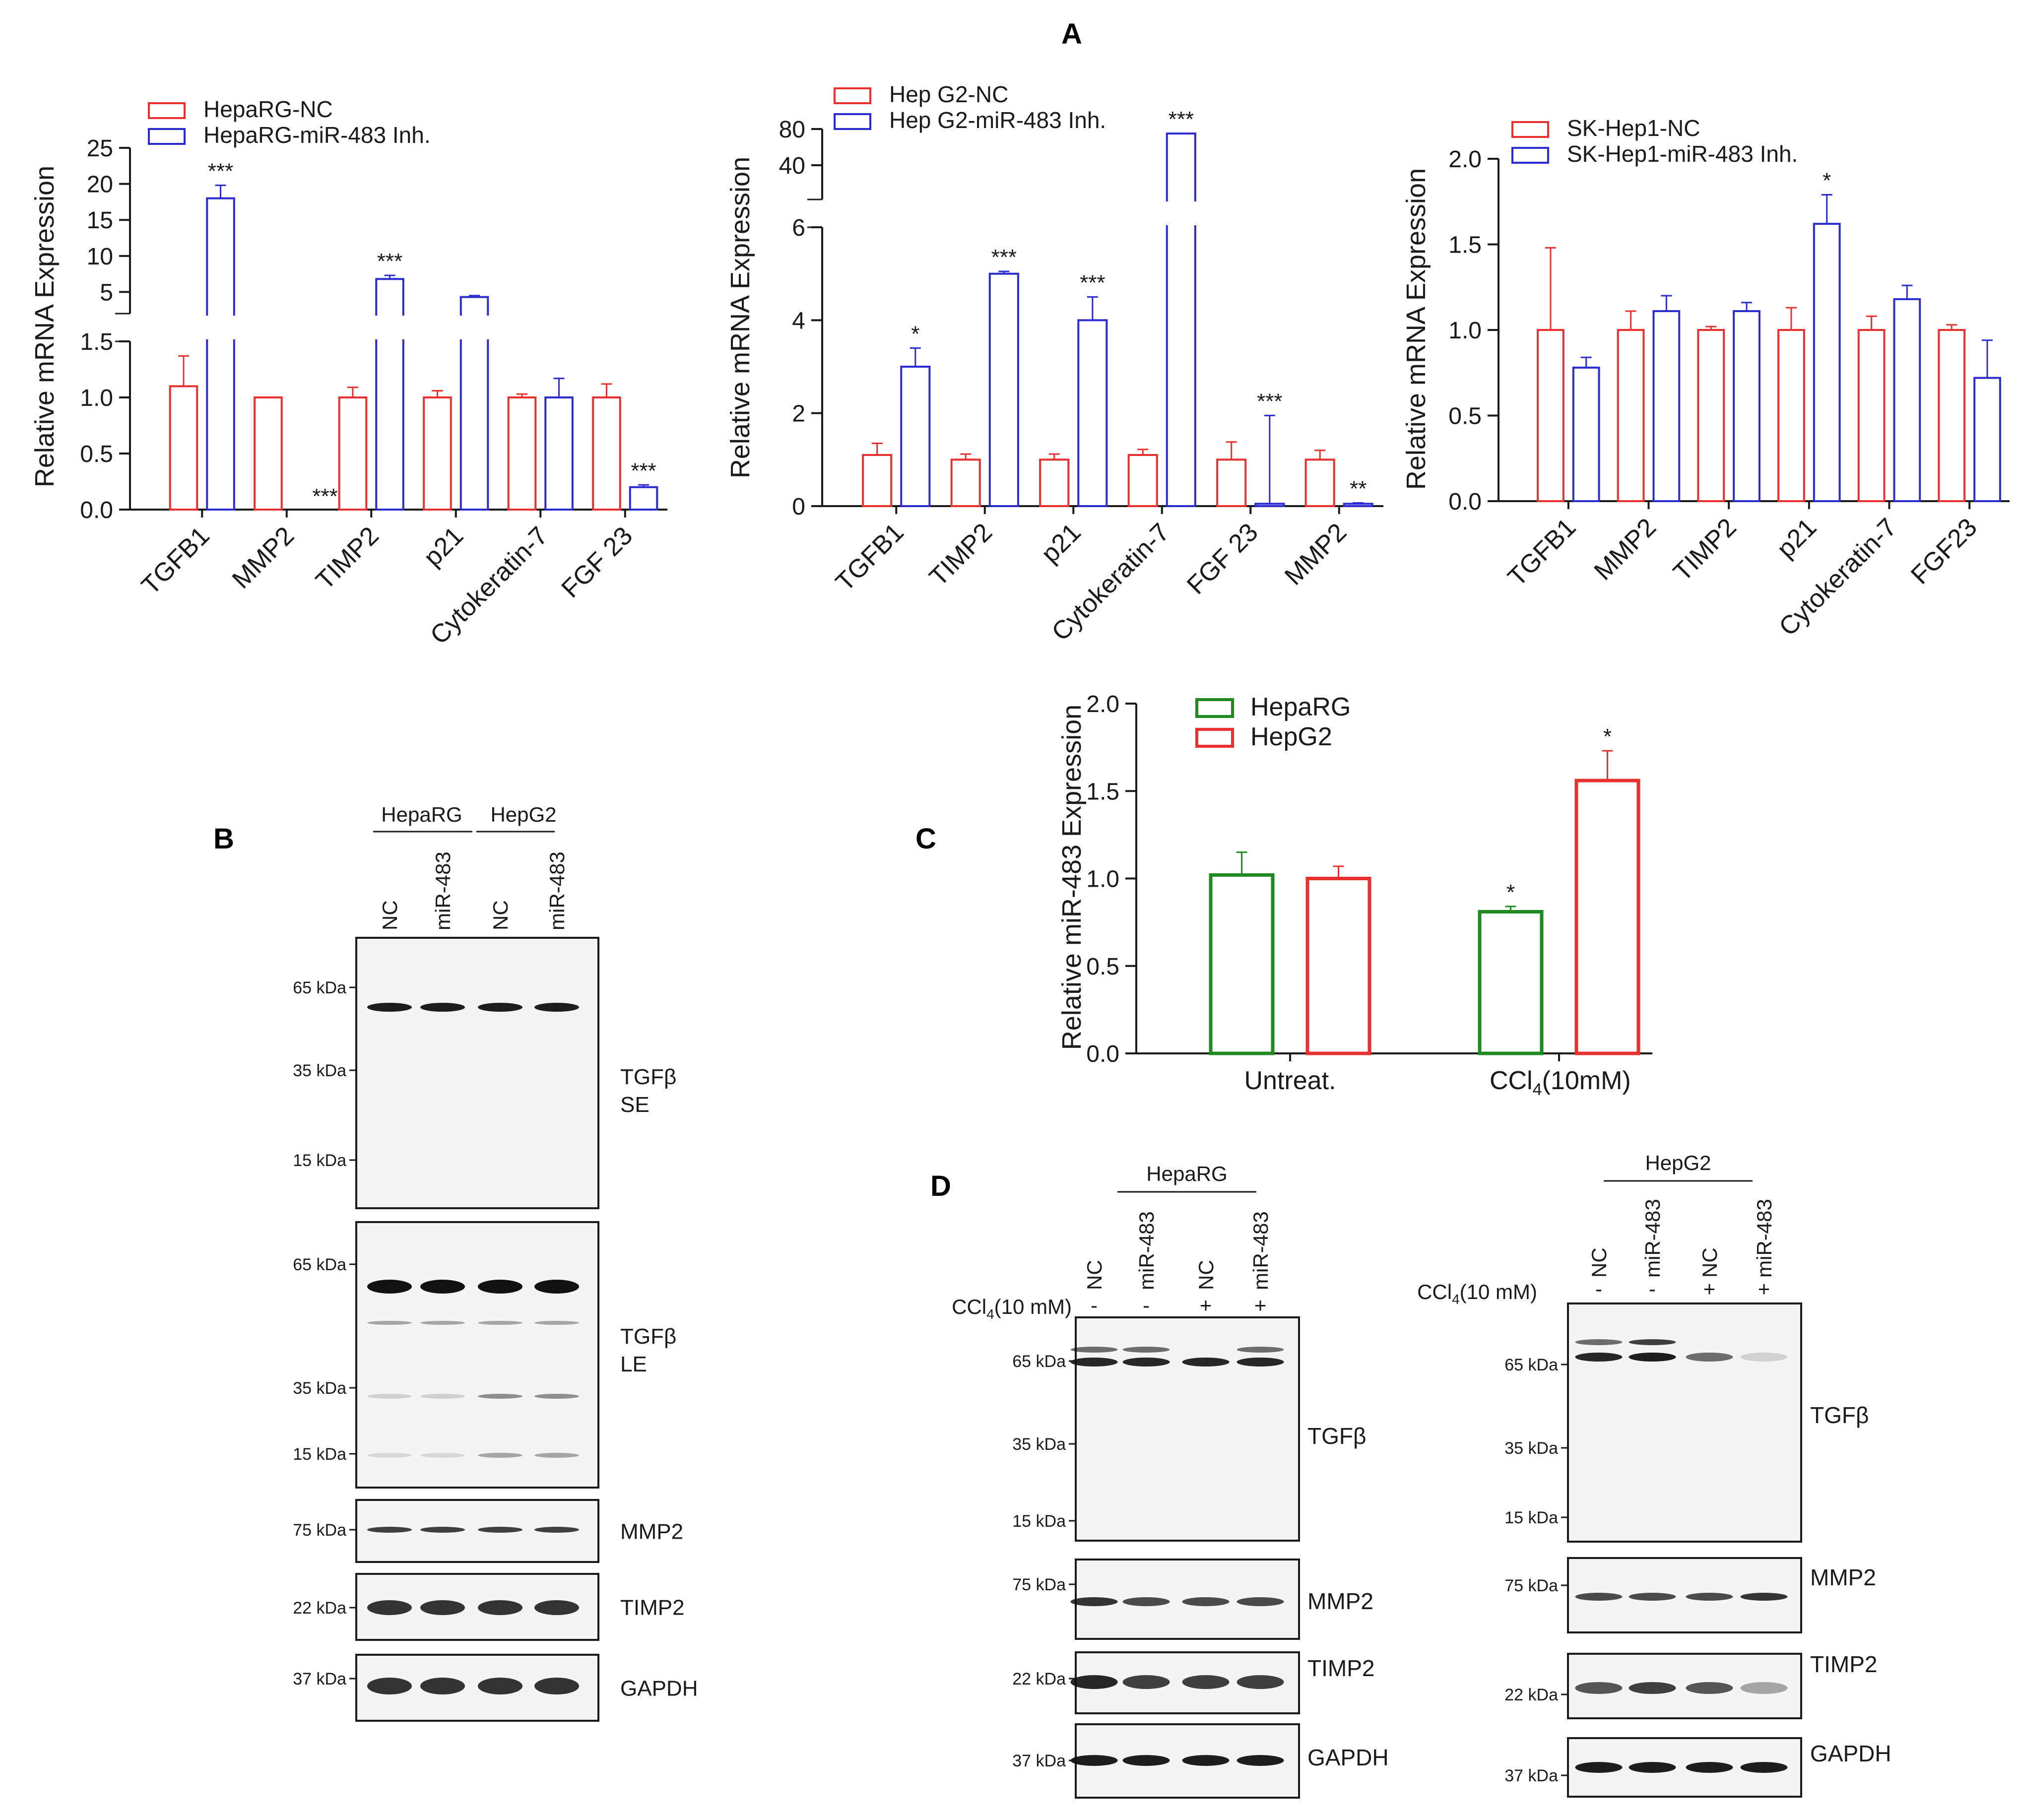 The height and width of the screenshot is (1820, 2020). Describe the element at coordinates (1039, 1761) in the screenshot. I see `molecular-weight-marker: 37 kDa` at that location.